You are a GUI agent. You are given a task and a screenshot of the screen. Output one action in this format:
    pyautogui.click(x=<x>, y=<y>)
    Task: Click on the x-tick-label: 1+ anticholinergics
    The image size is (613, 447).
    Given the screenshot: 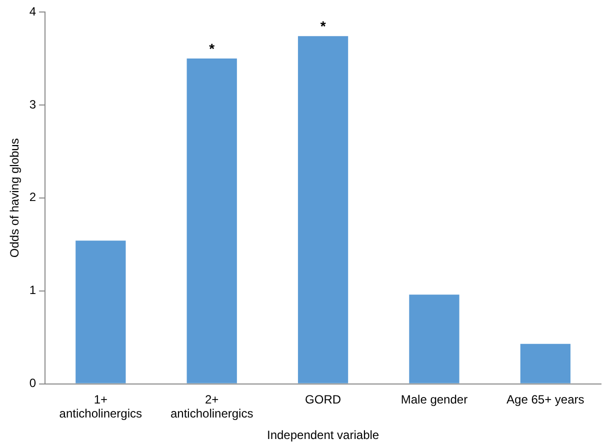 What is the action you would take?
    pyautogui.click(x=100, y=406)
    